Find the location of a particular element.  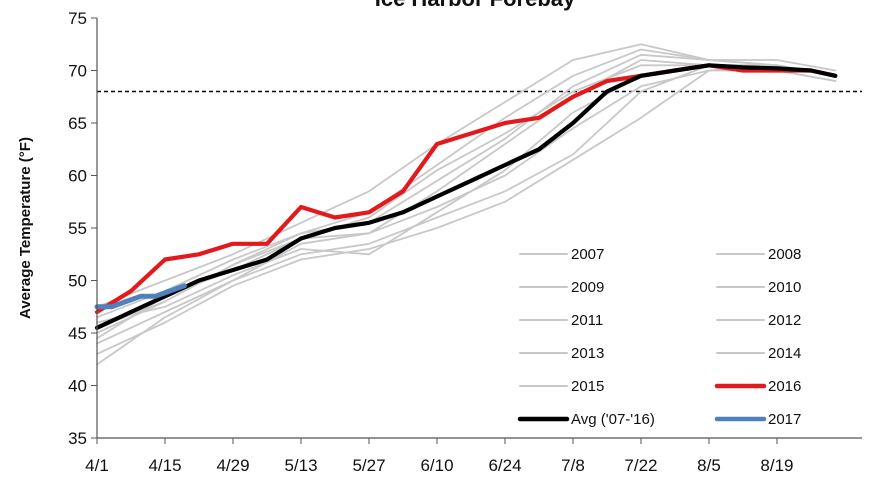

y-axis-title: Average Temperature (°F) is located at coordinates (25, 228).